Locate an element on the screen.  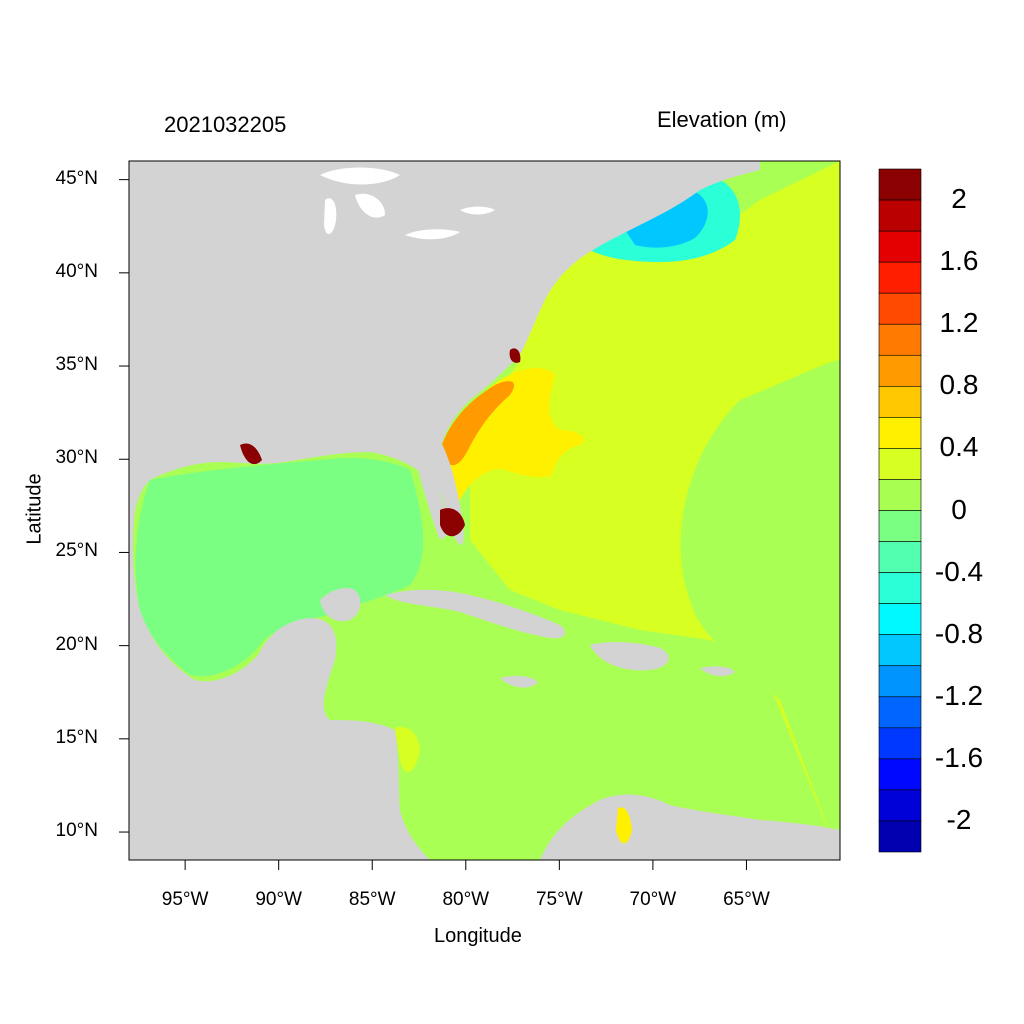
colorbar-label: 2 is located at coordinates (959, 199).